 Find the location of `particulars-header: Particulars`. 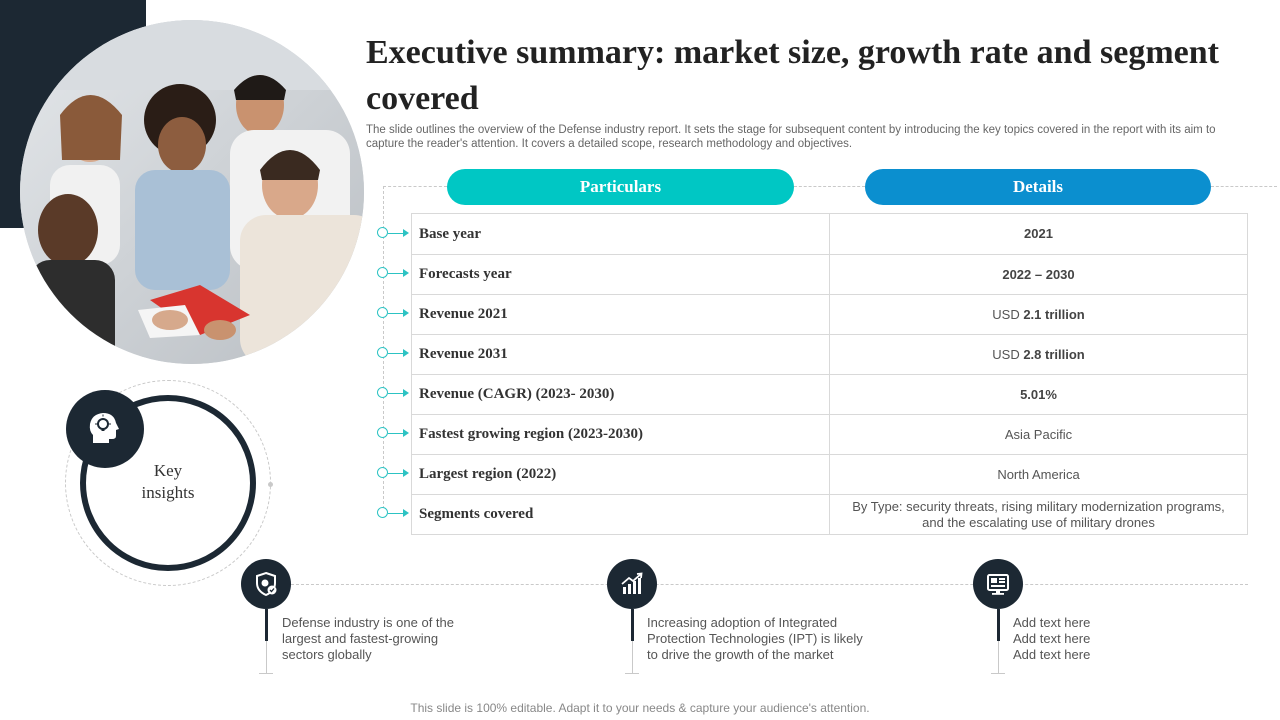

particulars-header: Particulars is located at coordinates (620, 187).